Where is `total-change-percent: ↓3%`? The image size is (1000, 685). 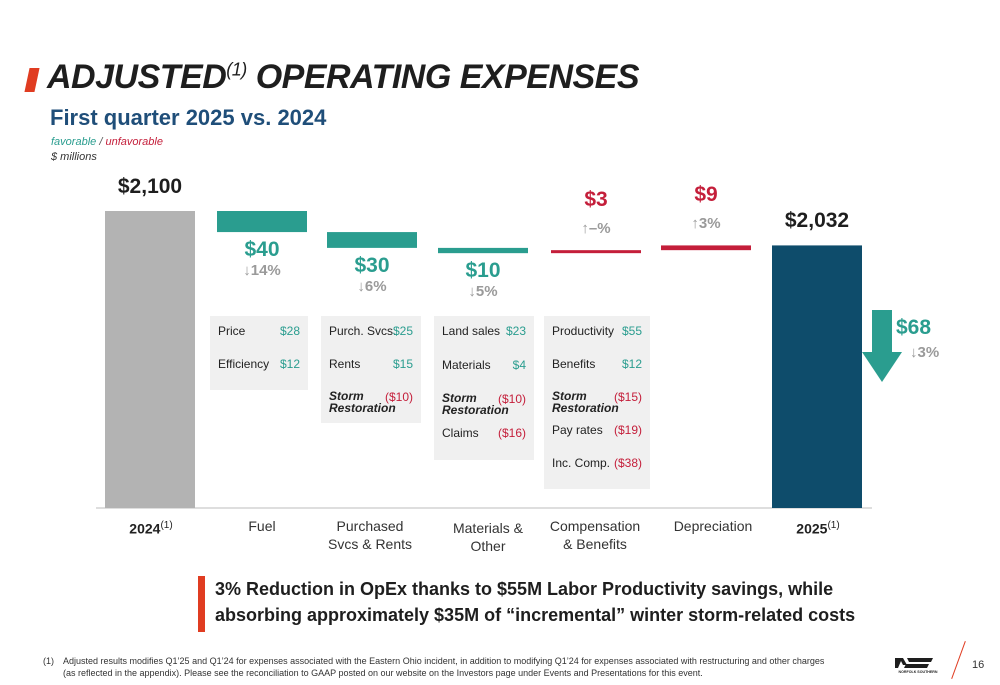
total-change-percent: ↓3% is located at coordinates (925, 352).